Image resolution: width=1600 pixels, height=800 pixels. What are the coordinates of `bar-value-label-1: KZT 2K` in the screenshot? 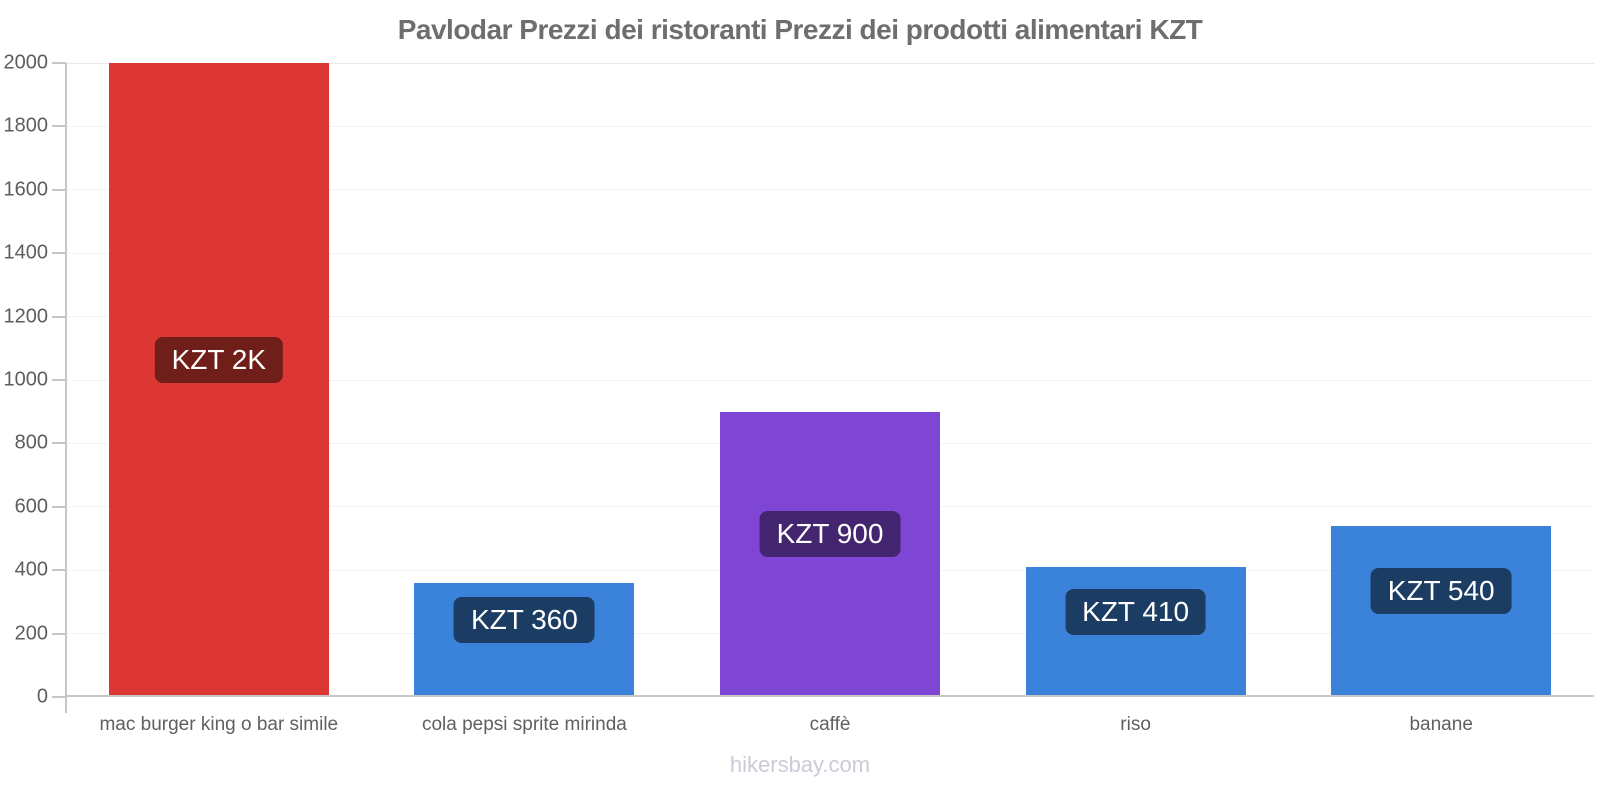 It's located at (218, 360).